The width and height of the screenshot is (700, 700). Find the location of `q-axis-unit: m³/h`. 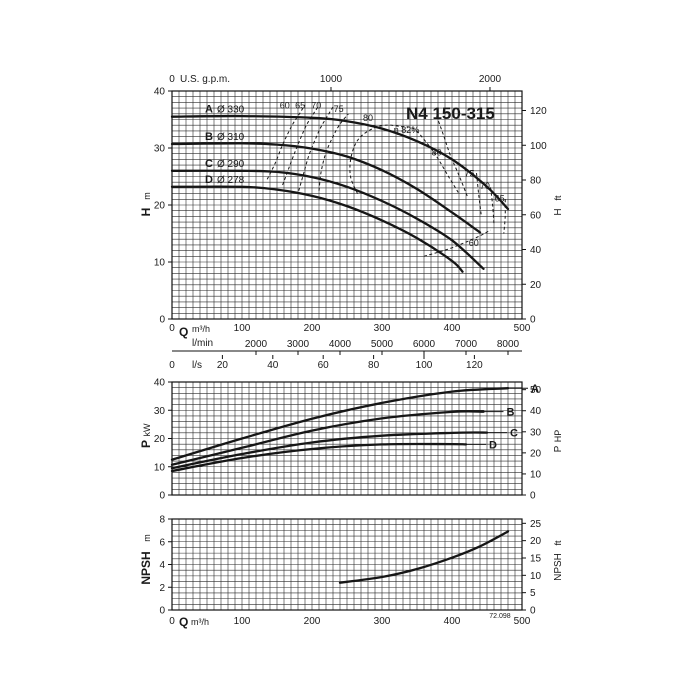

q-axis-unit: m³/h is located at coordinates (201, 329).